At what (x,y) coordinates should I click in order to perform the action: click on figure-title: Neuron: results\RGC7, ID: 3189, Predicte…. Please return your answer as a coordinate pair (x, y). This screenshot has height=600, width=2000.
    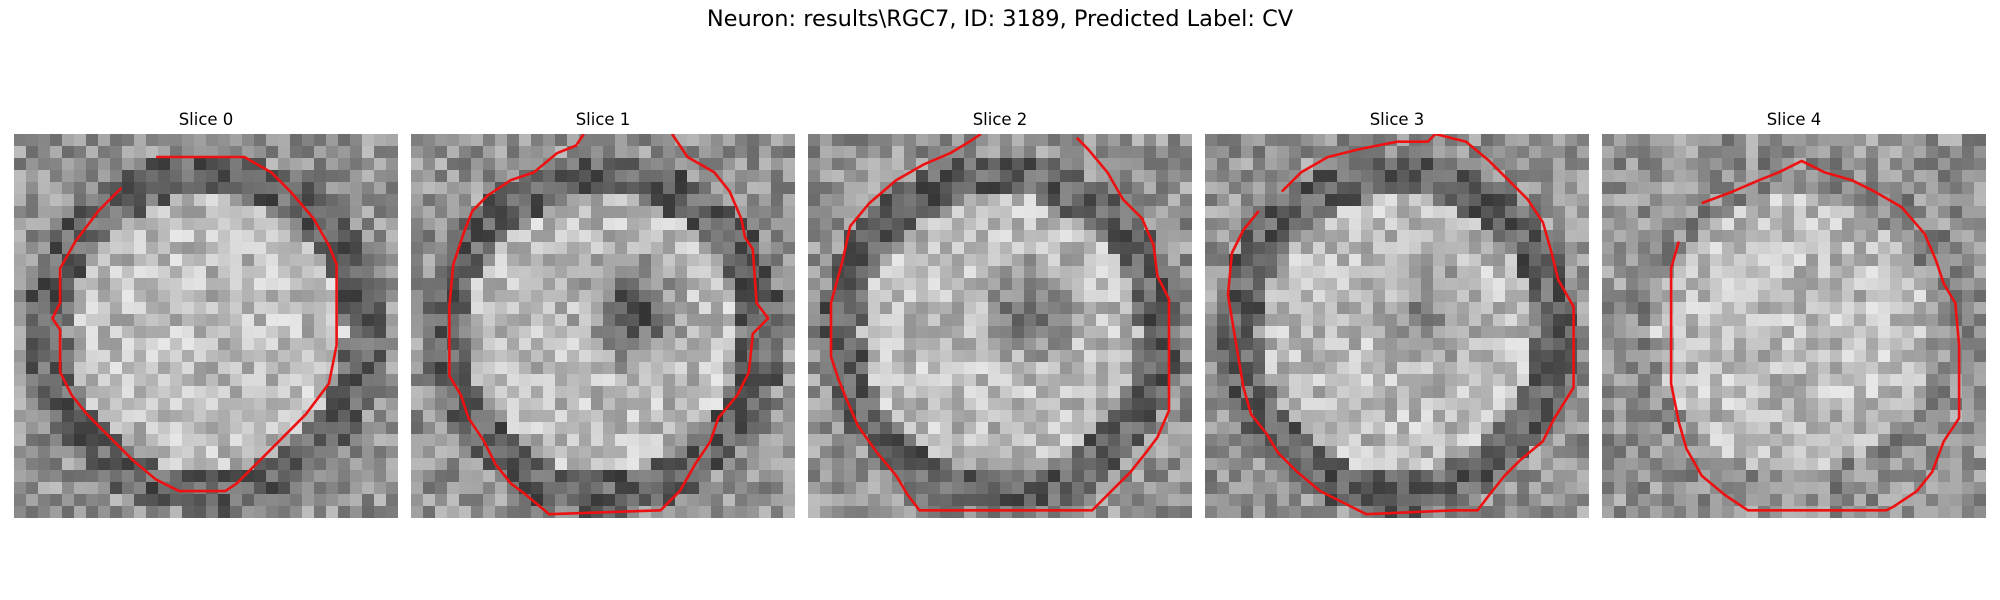
    Looking at the image, I should click on (1000, 19).